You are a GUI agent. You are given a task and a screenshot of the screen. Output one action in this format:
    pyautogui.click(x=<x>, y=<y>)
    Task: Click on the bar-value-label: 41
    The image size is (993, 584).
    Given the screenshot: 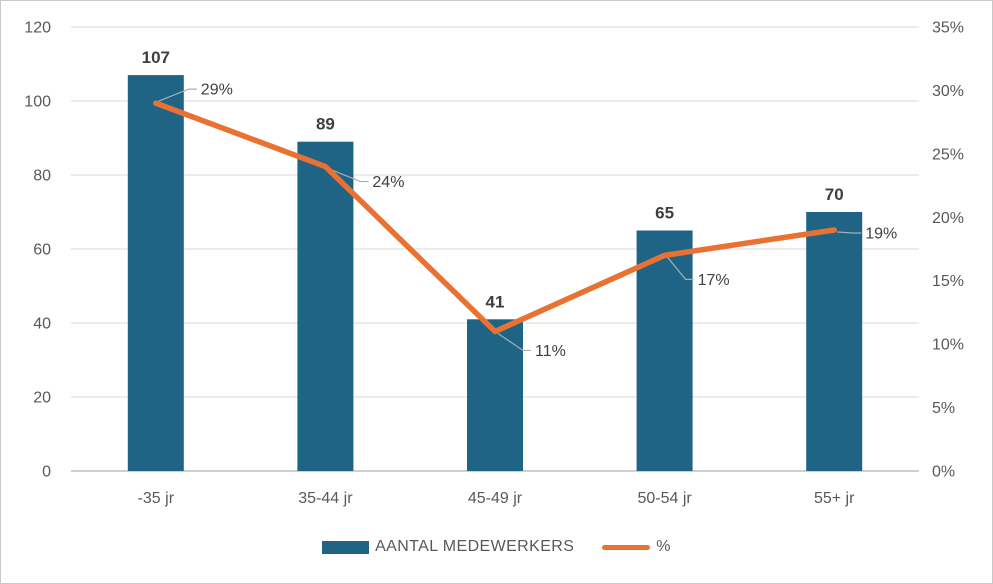 What is the action you would take?
    pyautogui.click(x=495, y=301)
    